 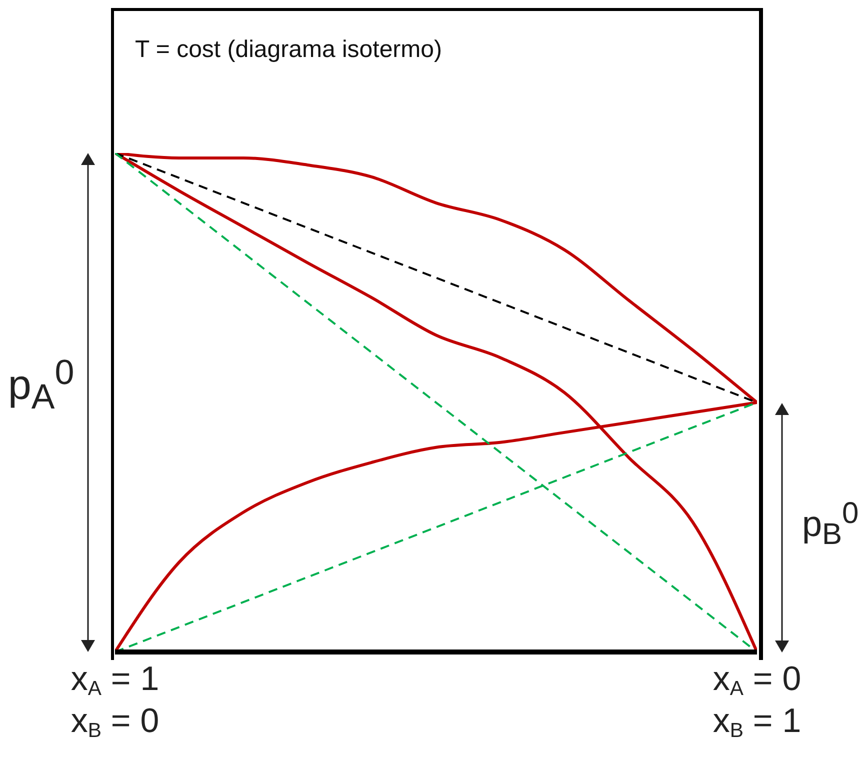 What do you see at coordinates (757, 701) in the screenshot?
I see `x-tick-label: x$_{A}$ = 0 x$_{B}$ = 1` at bounding box center [757, 701].